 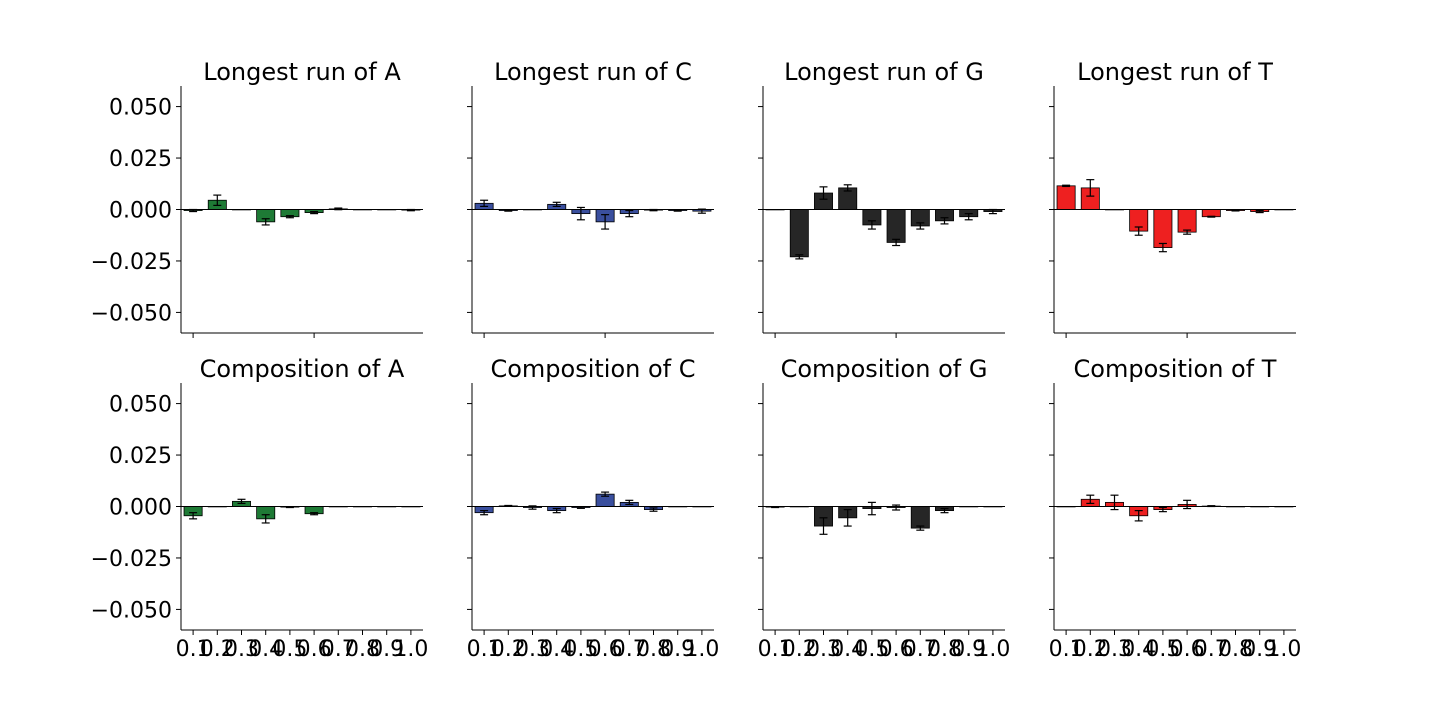 I want to click on subplot-title: Composition of A, so click(x=302, y=369).